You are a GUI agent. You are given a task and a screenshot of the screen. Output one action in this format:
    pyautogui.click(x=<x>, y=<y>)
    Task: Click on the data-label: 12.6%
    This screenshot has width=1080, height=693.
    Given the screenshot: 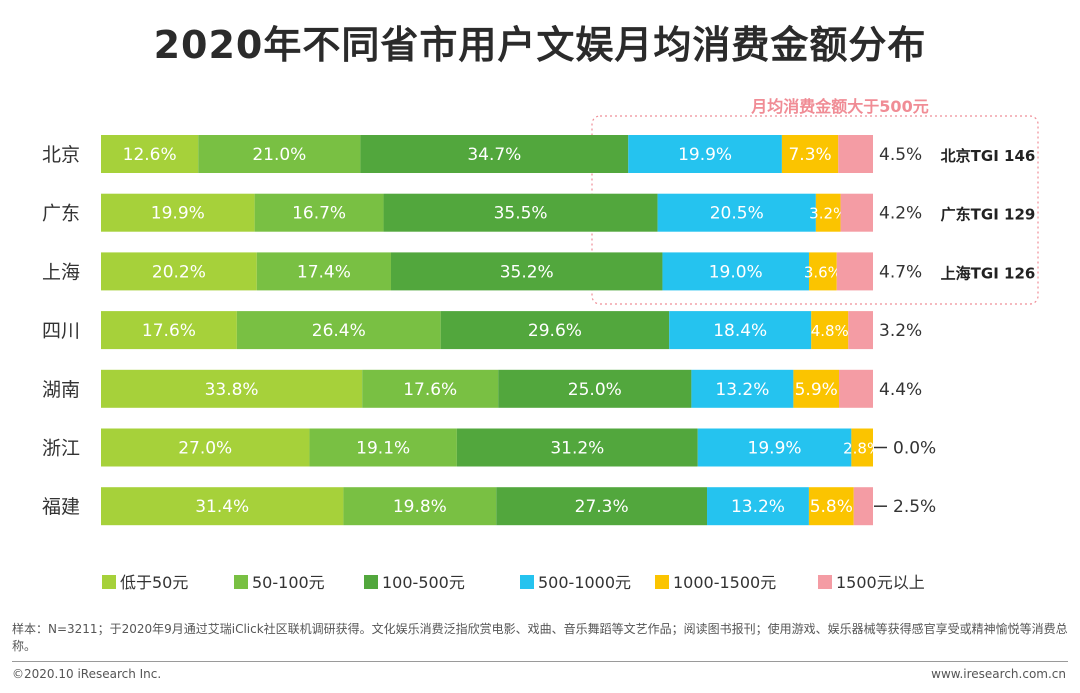 What is the action you would take?
    pyautogui.click(x=150, y=155)
    